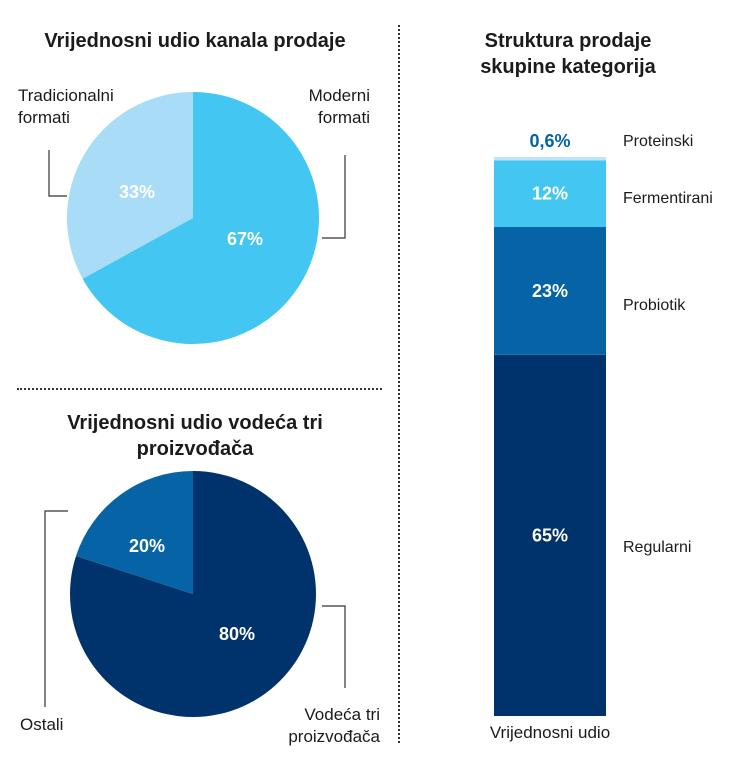  I want to click on bar-segment-label-0: 65%, so click(550, 535).